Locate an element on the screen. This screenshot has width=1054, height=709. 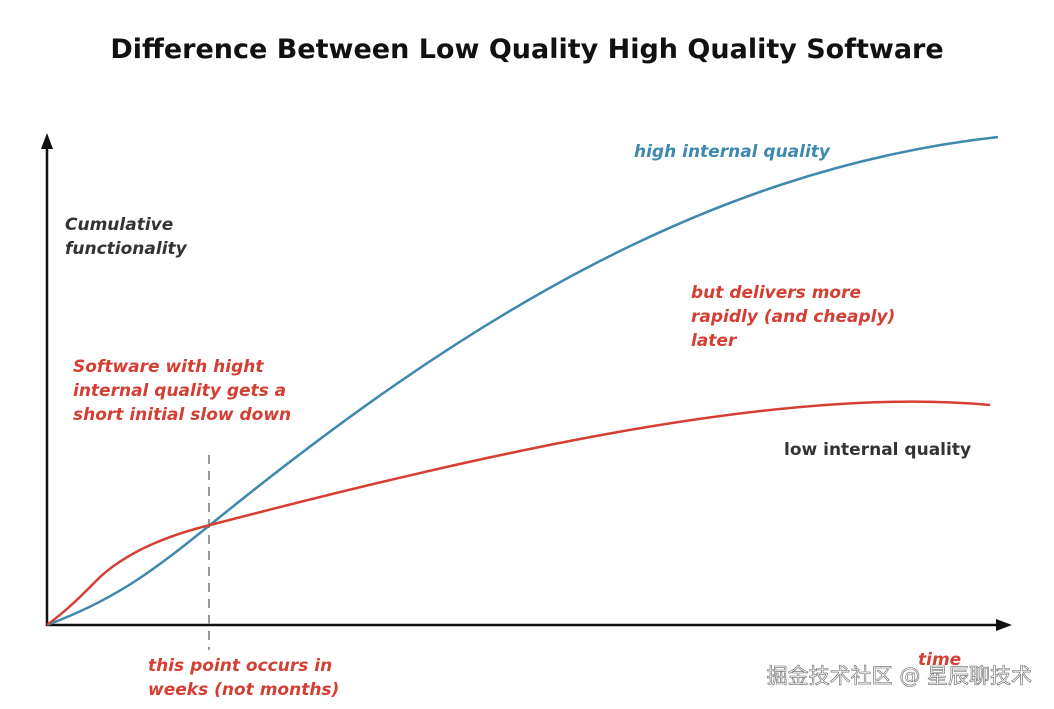
annotation: Software with hight is located at coordinates (168, 367).